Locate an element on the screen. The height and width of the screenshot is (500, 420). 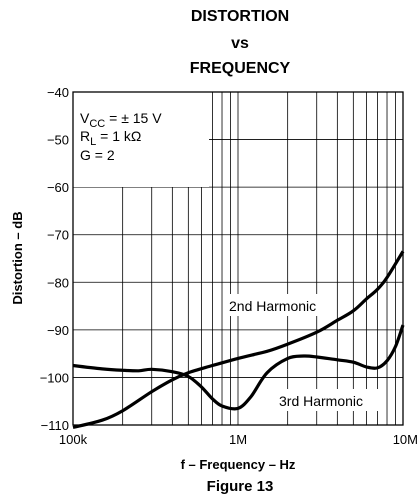
y-tick-label: −90 is located at coordinates (58, 330).